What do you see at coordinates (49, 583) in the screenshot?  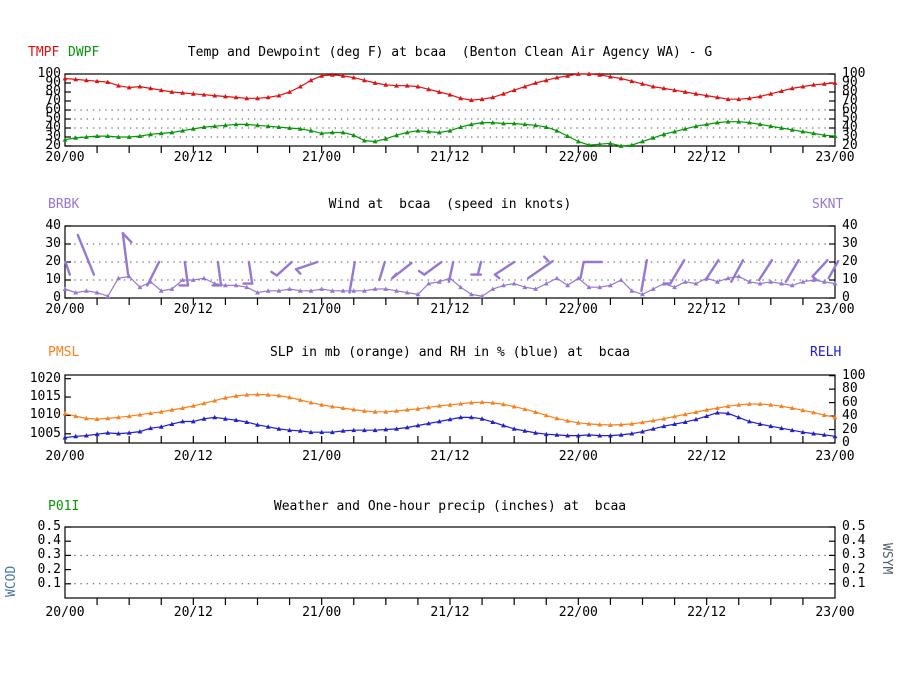 I see `y-tick-label-left: 0.1` at bounding box center [49, 583].